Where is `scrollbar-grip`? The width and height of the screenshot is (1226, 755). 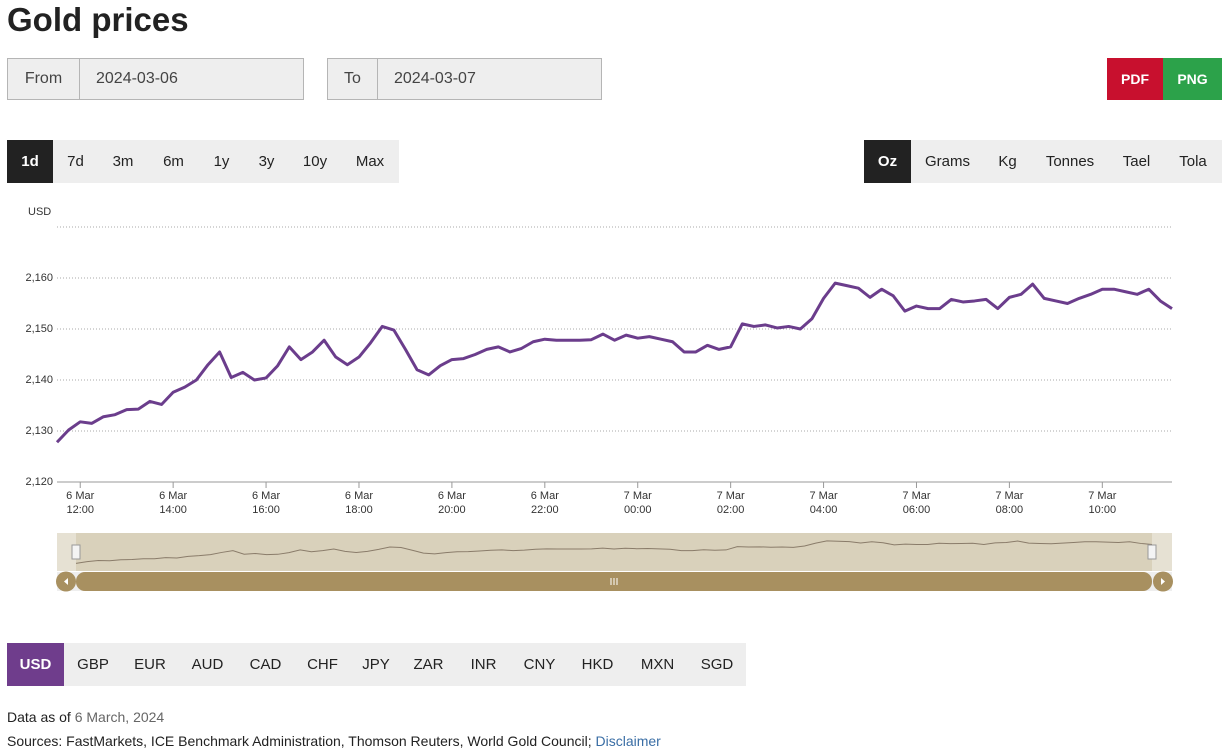
scrollbar-grip is located at coordinates (614, 581).